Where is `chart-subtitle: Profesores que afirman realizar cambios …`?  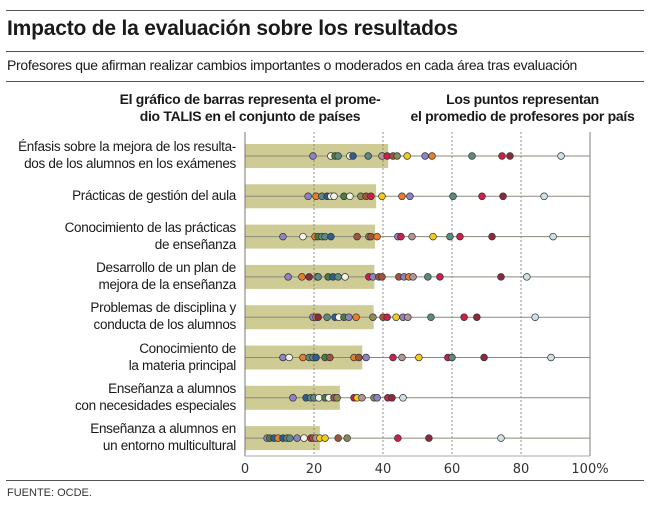
chart-subtitle: Profesores que afirman realizar cambios … is located at coordinates (292, 65).